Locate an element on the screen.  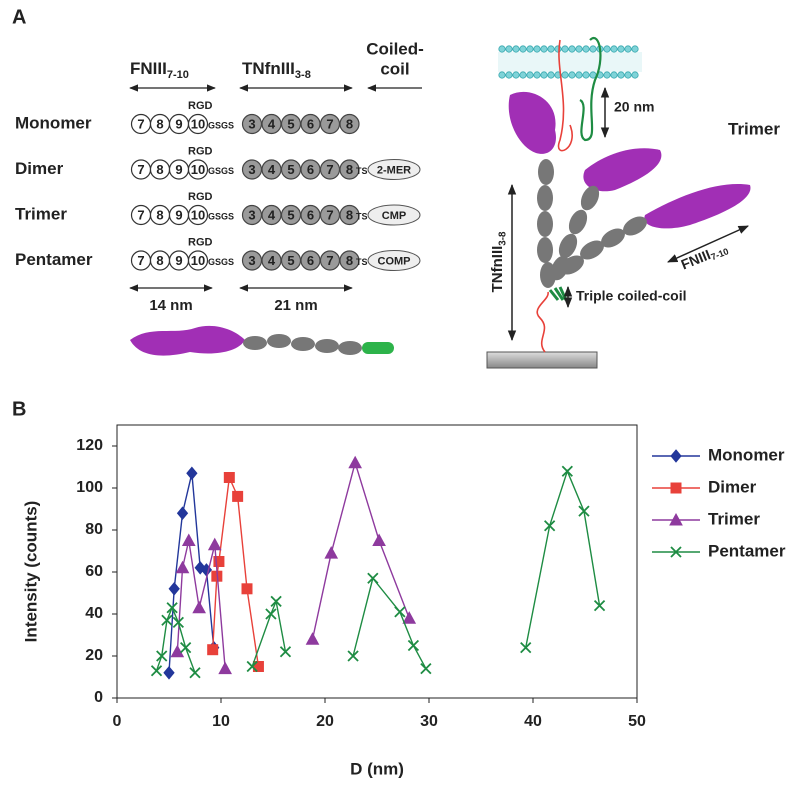
tn-label-main: TNfnIII is located at coordinates (497, 269).